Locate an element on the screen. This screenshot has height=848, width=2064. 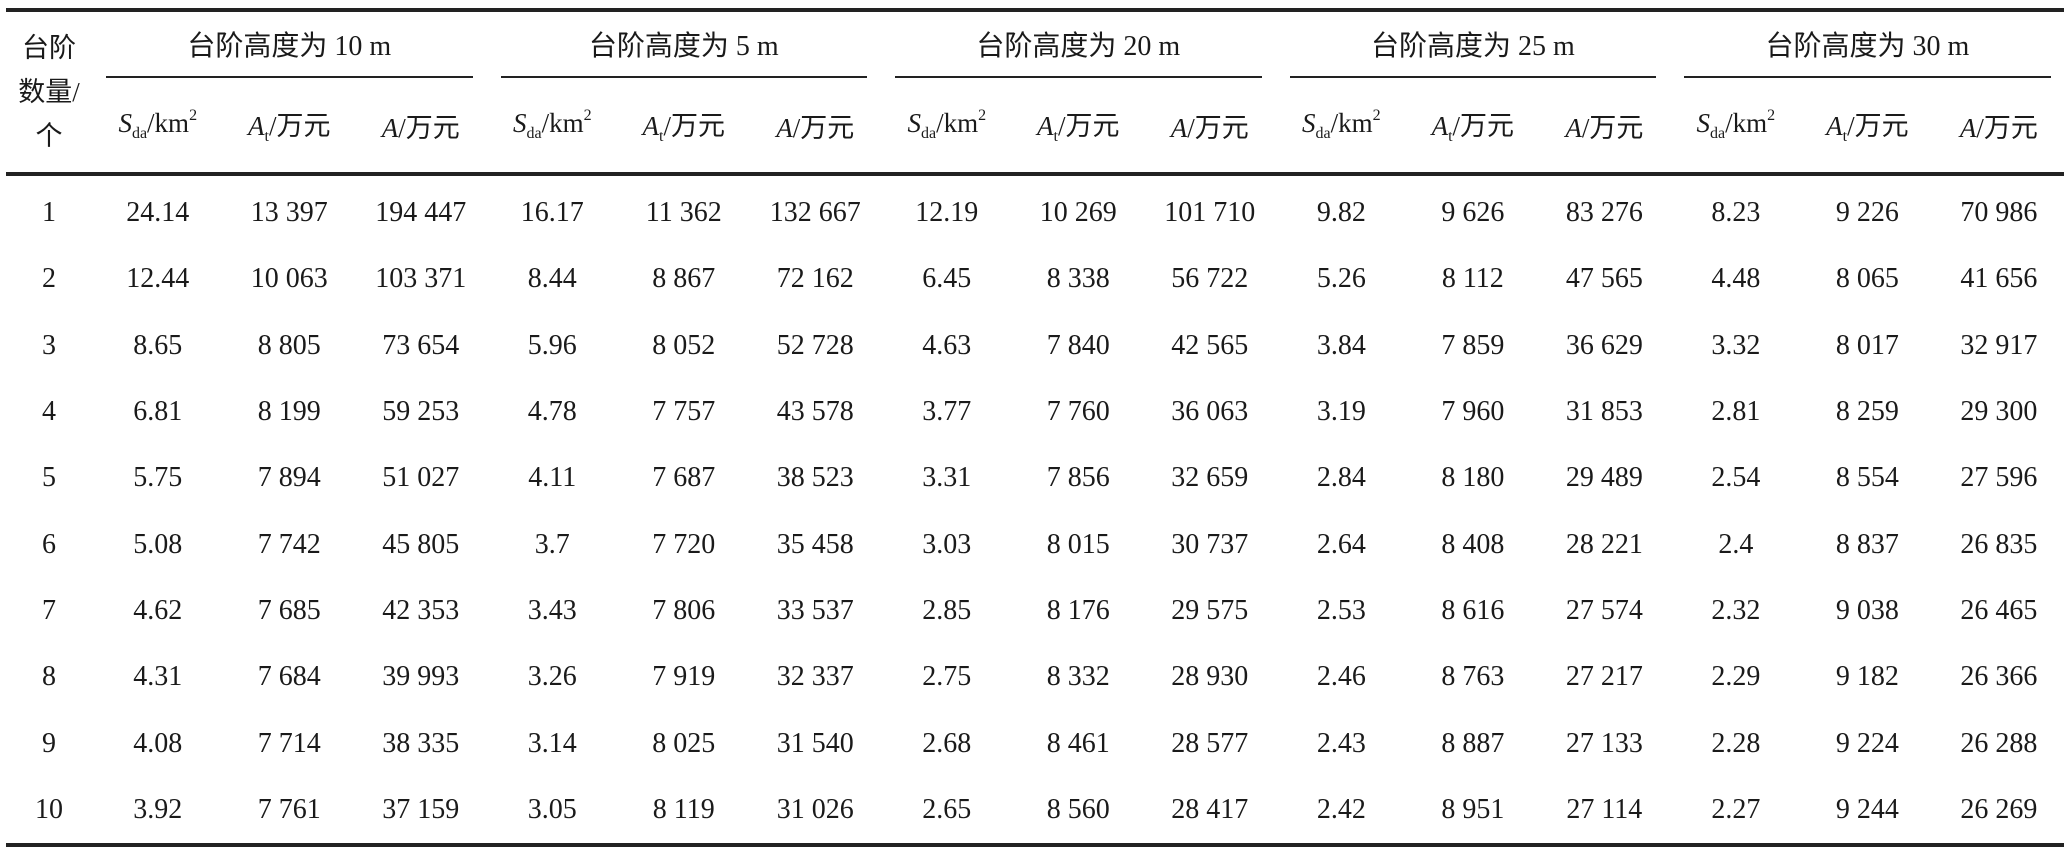
value-cell: 2.64 is located at coordinates (1341, 544).